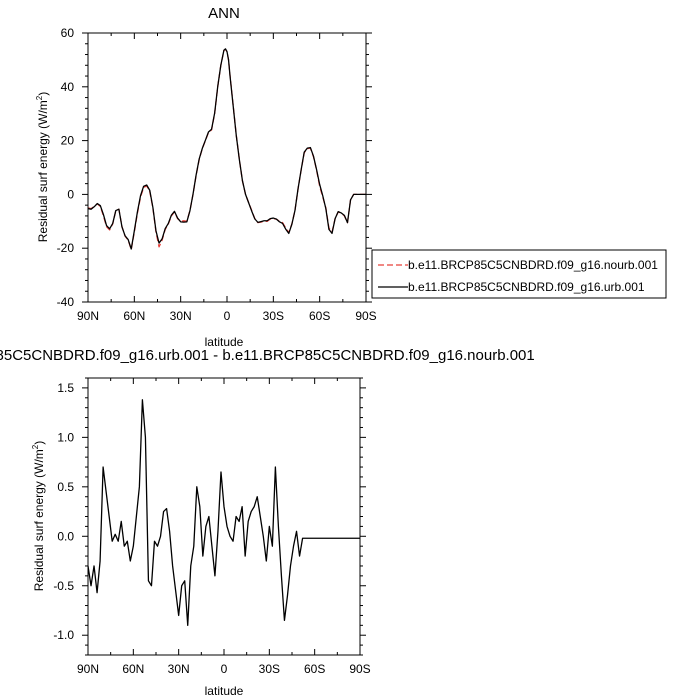  I want to click on chart0-y-tick-label: -40, so click(66, 302).